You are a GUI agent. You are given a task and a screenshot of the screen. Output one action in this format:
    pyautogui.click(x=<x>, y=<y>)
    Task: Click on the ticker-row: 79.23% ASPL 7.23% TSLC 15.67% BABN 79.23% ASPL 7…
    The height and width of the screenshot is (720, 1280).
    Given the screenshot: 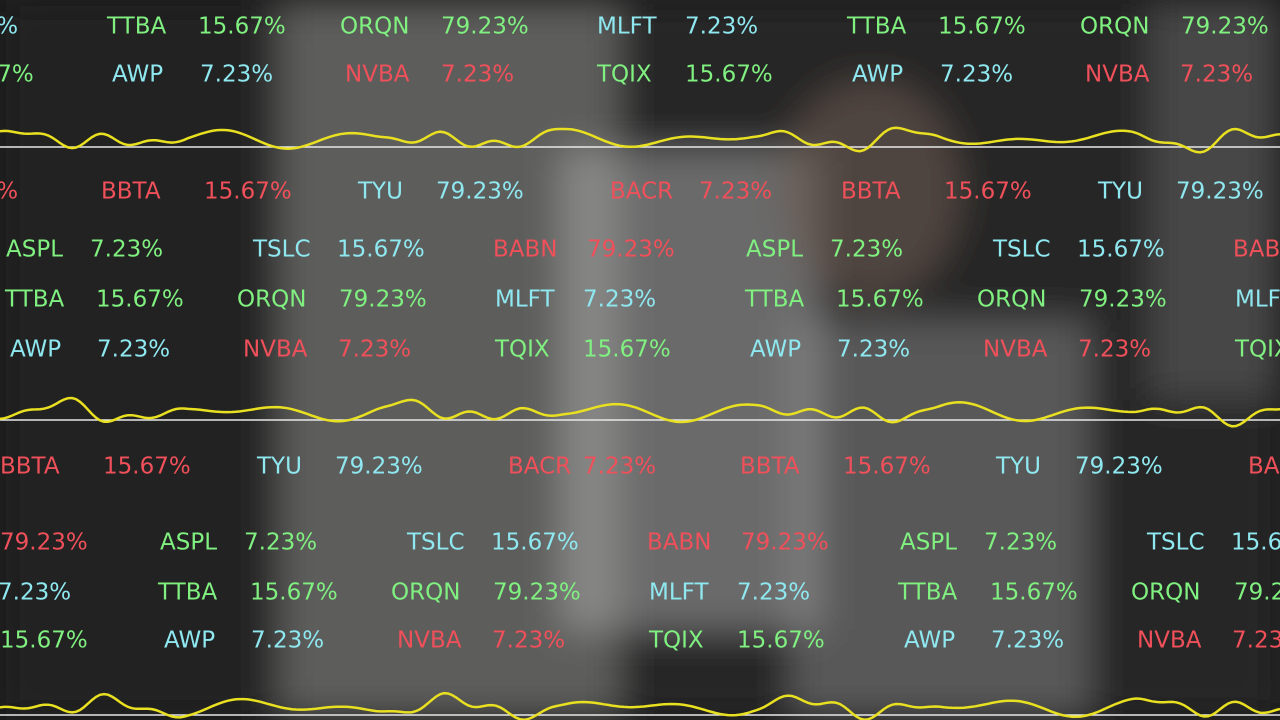 What is the action you would take?
    pyautogui.click(x=640, y=543)
    